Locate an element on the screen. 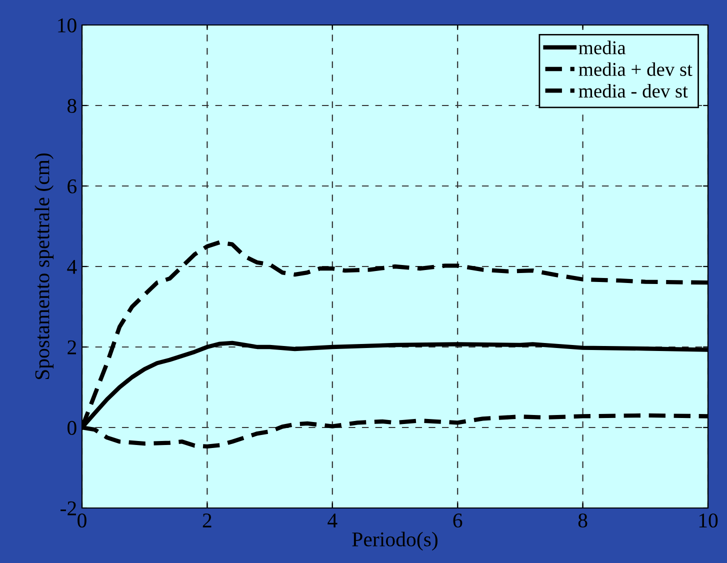 This screenshot has height=563, width=727. legend-label: media - dev st is located at coordinates (633, 91).